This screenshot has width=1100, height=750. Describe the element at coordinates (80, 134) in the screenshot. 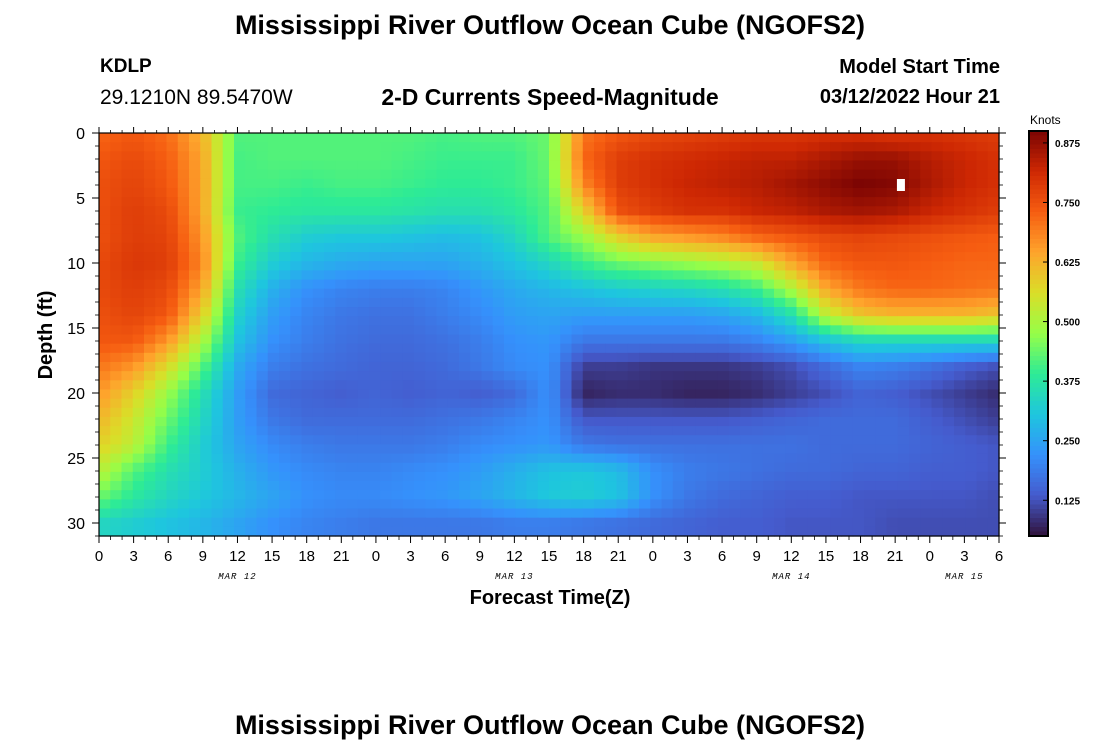

I see `y-tick-label: 0` at that location.